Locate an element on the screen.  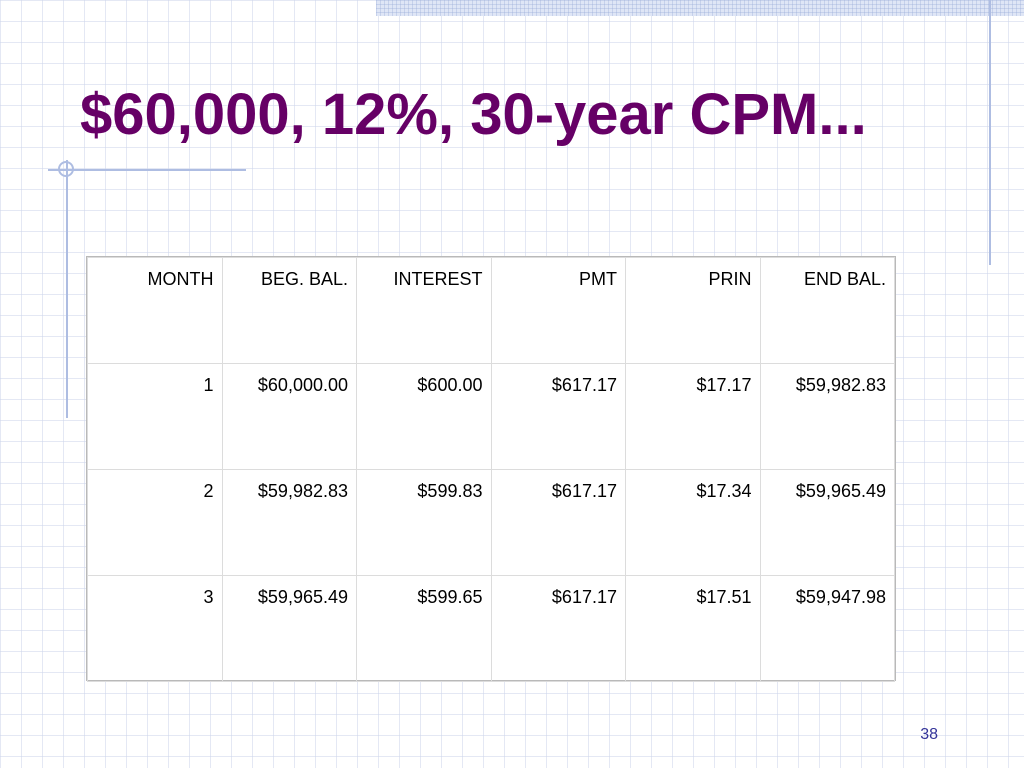
header-prin: PRIN is located at coordinates (693, 310).